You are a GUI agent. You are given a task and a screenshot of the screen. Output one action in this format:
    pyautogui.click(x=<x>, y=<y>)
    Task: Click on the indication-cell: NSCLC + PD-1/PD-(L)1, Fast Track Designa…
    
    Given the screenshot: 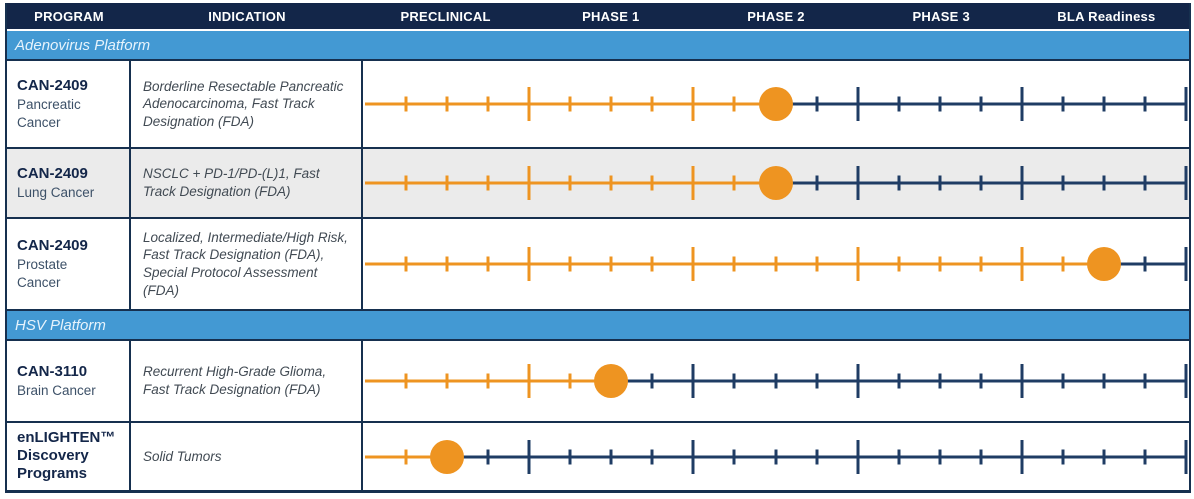 What is the action you would take?
    pyautogui.click(x=247, y=183)
    